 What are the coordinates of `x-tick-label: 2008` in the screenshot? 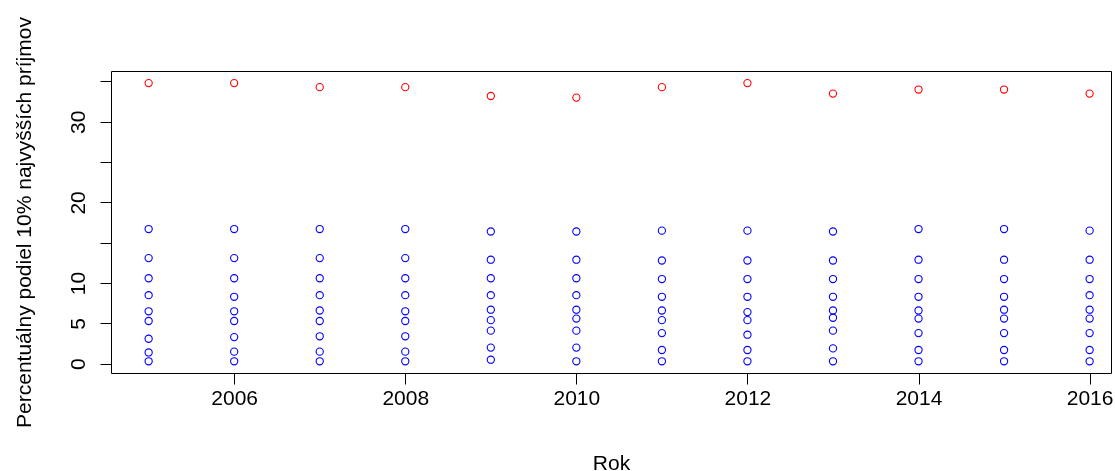 It's located at (406, 397).